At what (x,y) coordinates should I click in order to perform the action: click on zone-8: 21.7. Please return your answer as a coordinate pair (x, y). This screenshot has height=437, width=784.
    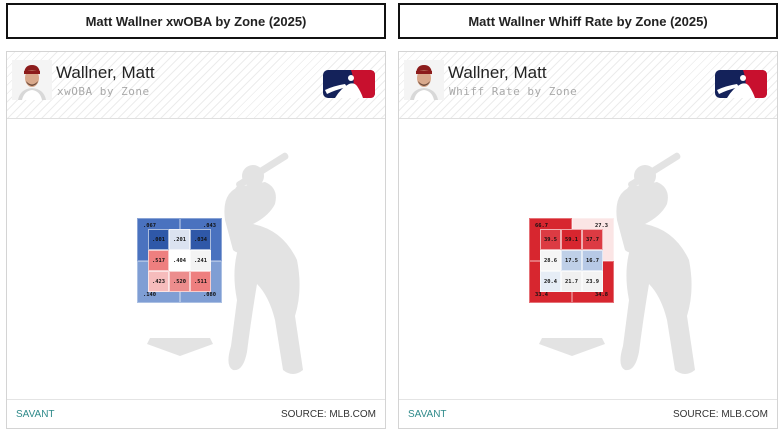
    Looking at the image, I should click on (571, 281).